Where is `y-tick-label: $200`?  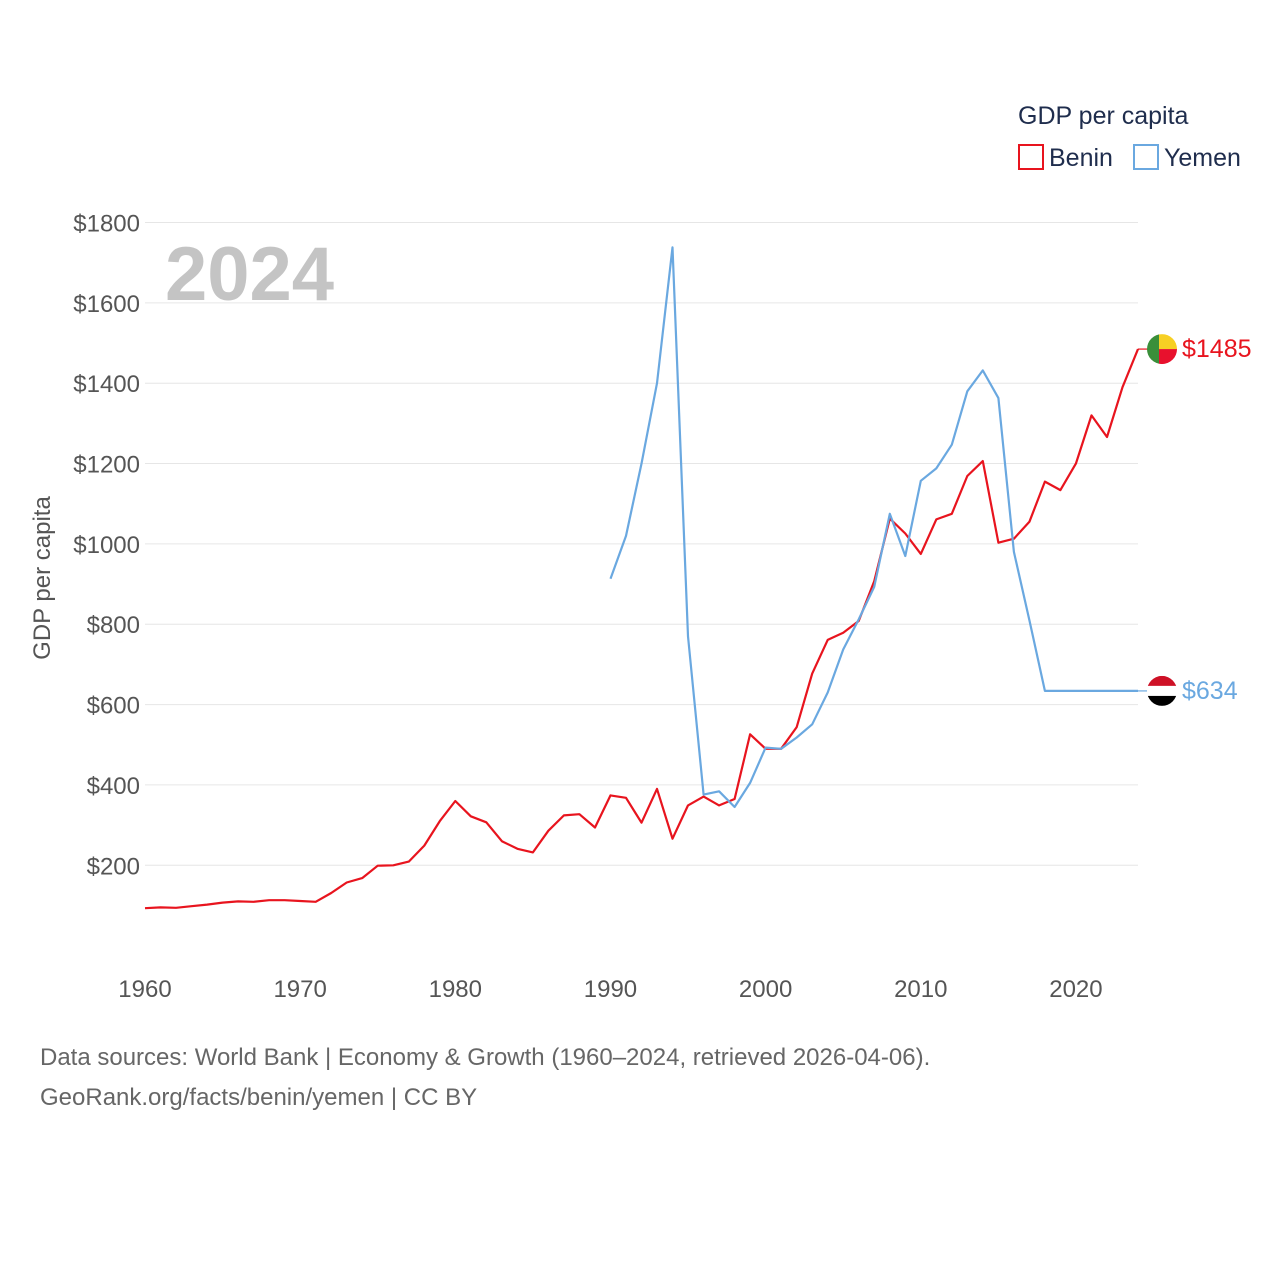 y-tick-label: $200 is located at coordinates (113, 866).